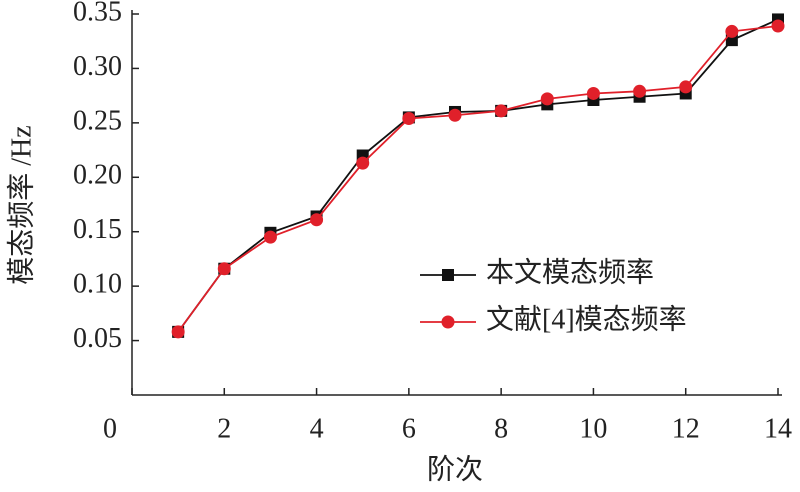 Image resolution: width=800 pixels, height=492 pixels. I want to click on x-tick-label: 6, so click(409, 428).